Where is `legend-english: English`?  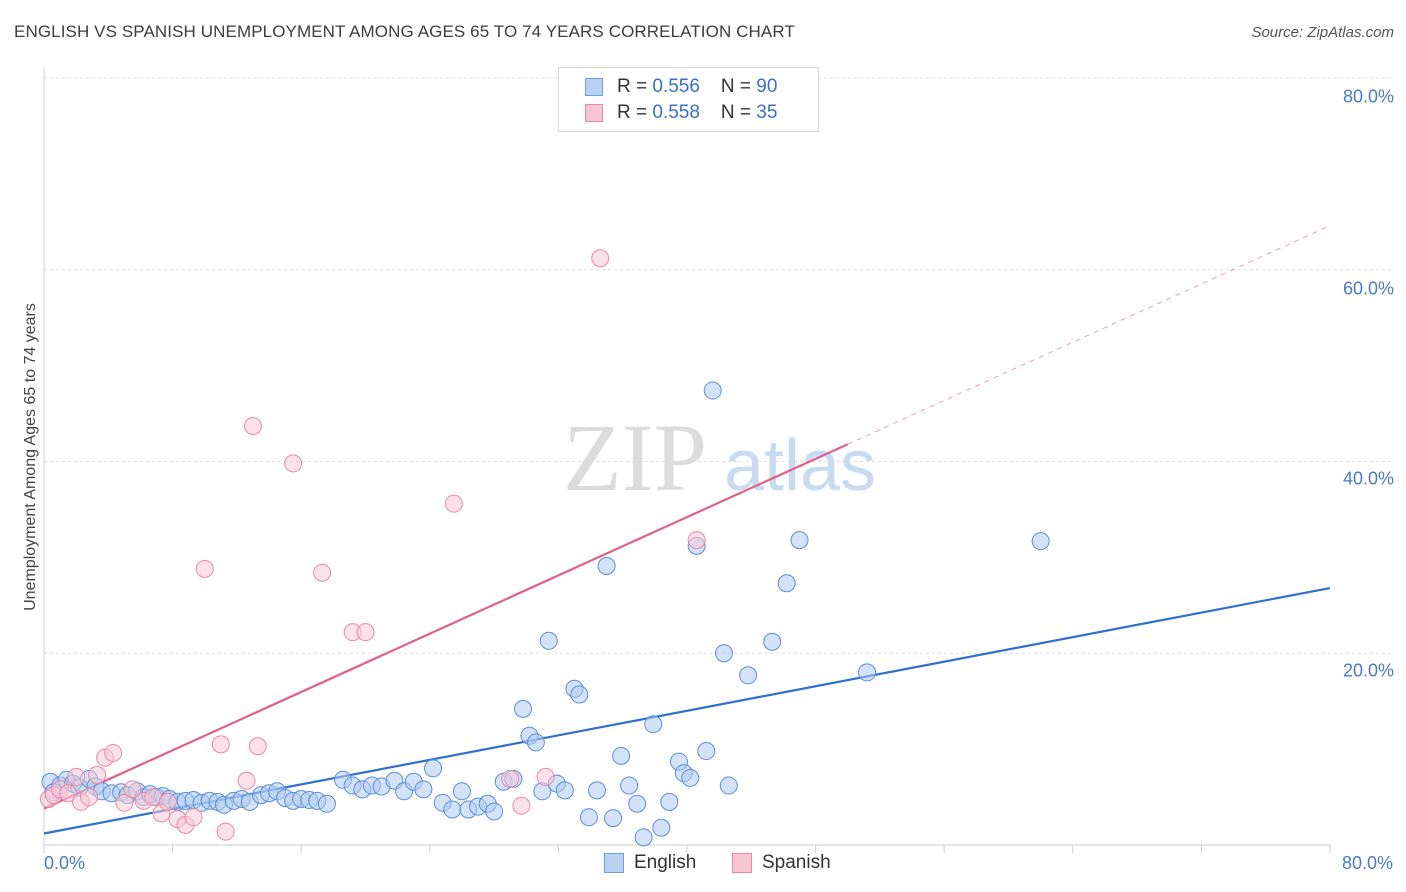
legend-english: English is located at coordinates (650, 863).